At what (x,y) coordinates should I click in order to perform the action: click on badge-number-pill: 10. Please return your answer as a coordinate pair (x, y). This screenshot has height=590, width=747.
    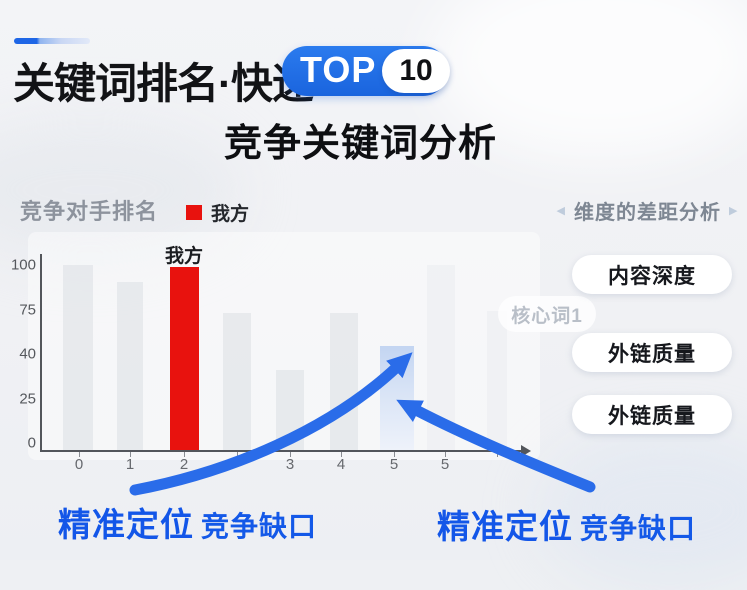
    Looking at the image, I should click on (416, 71).